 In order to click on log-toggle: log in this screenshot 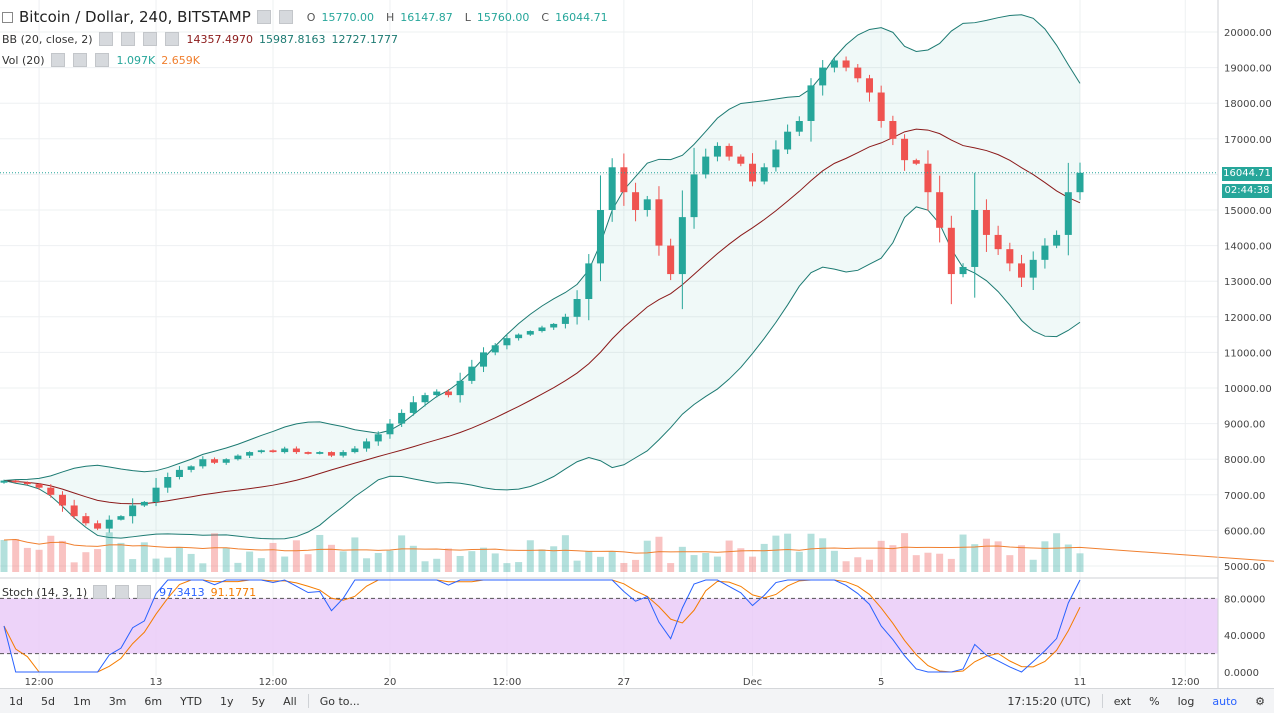, I will do `click(1186, 701)`.